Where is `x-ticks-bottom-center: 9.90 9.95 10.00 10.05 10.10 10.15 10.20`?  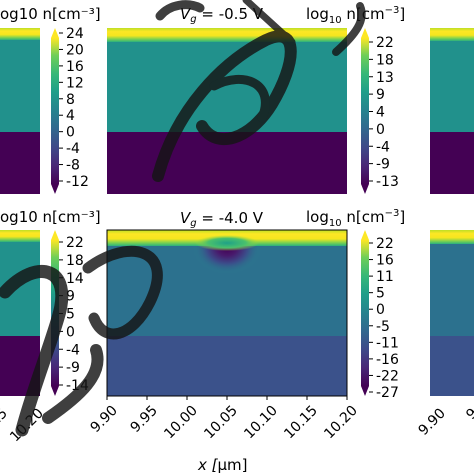
x-ticks-bottom-center: 9.90 9.95 10.00 10.05 10.10 10.15 10.20 is located at coordinates (224, 419).